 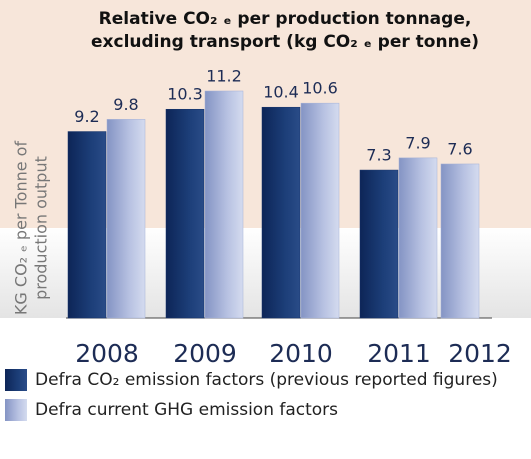 I want to click on data-label: 9.2, so click(x=86, y=116).